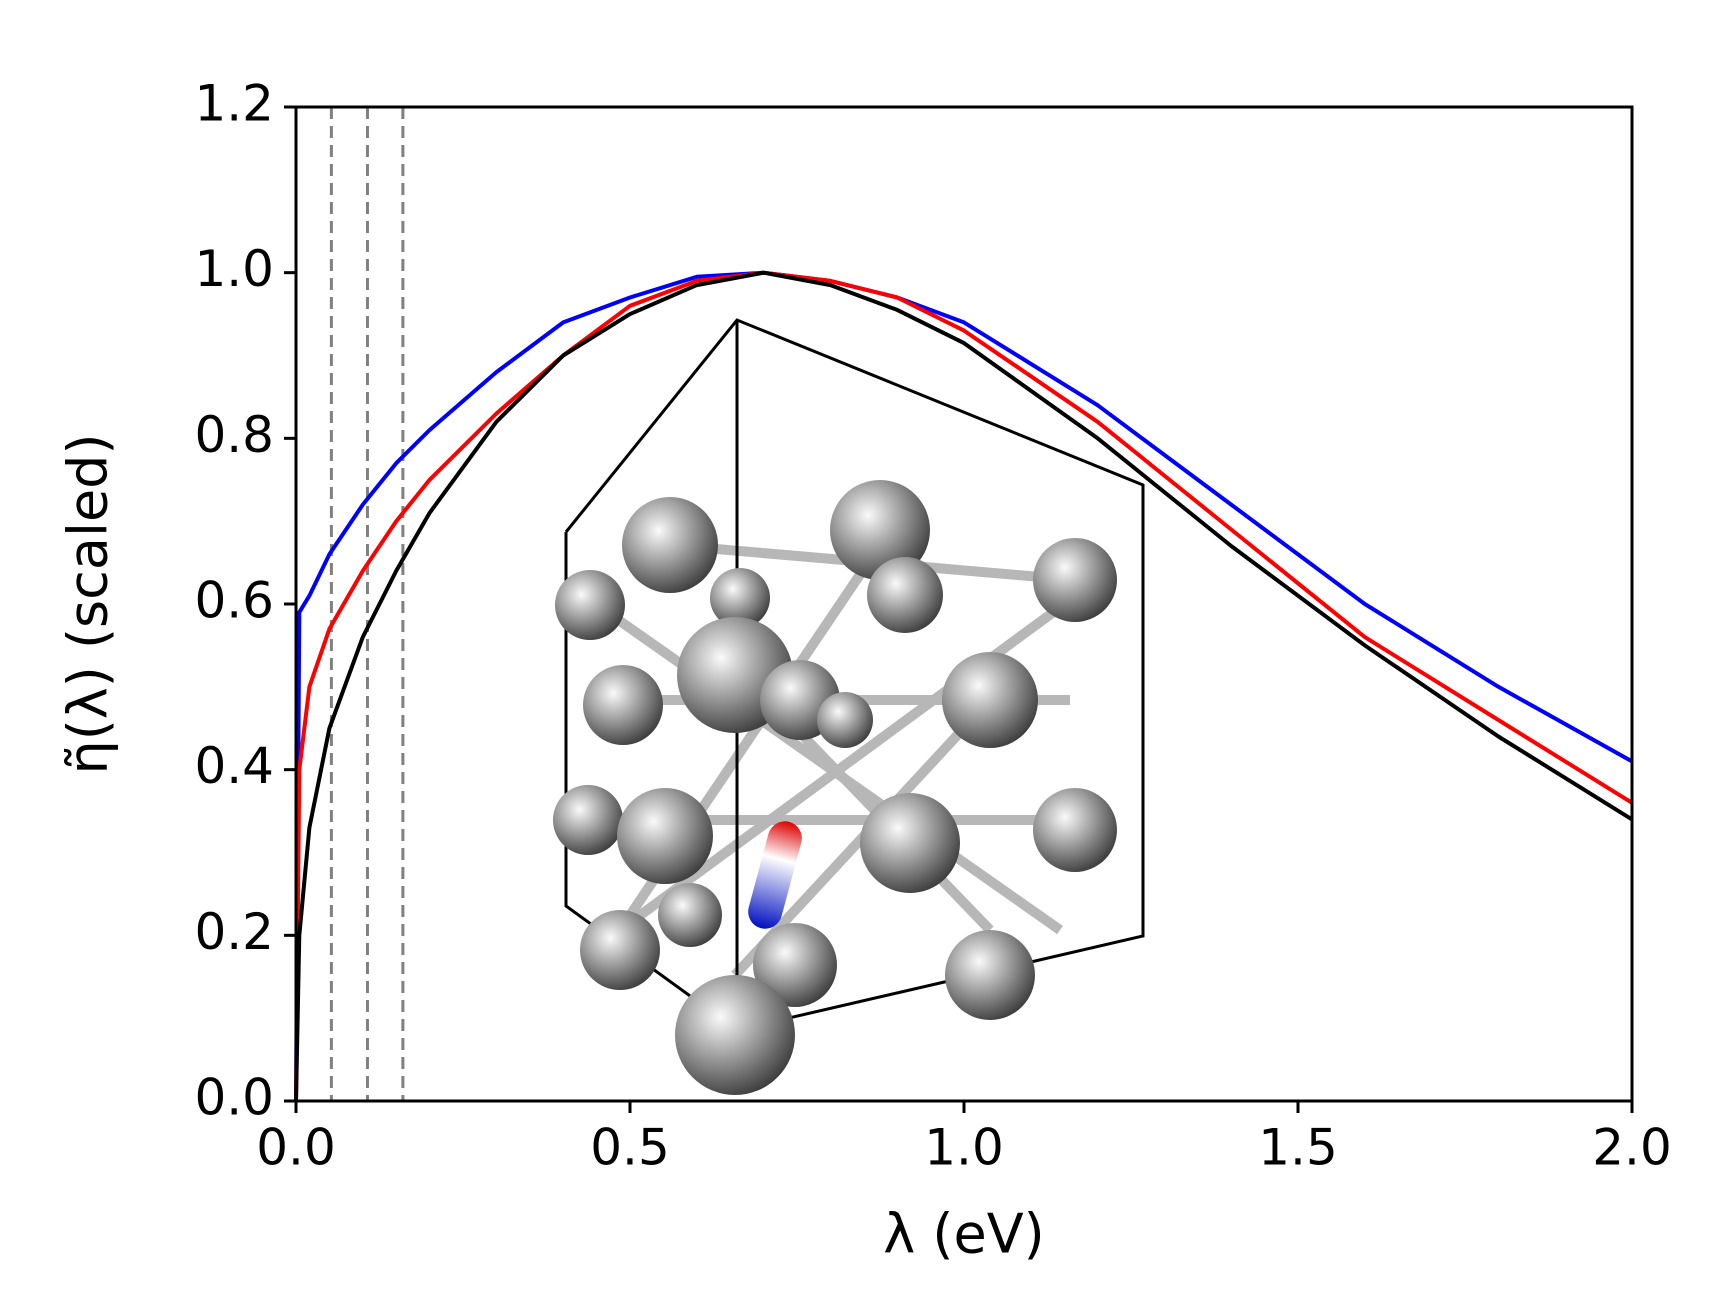 The width and height of the screenshot is (1723, 1301). Describe the element at coordinates (234, 269) in the screenshot. I see `y-tick-label: 1.0` at that location.